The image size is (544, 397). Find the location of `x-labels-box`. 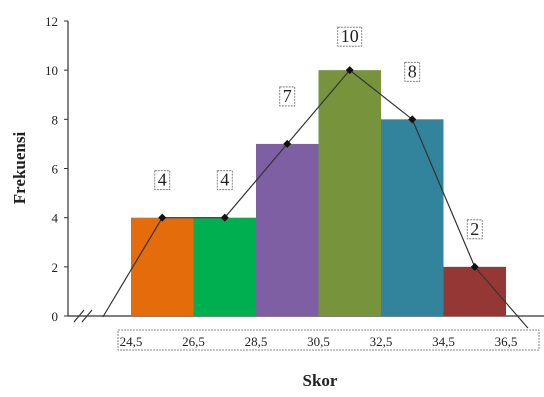

x-labels-box is located at coordinates (328, 340).